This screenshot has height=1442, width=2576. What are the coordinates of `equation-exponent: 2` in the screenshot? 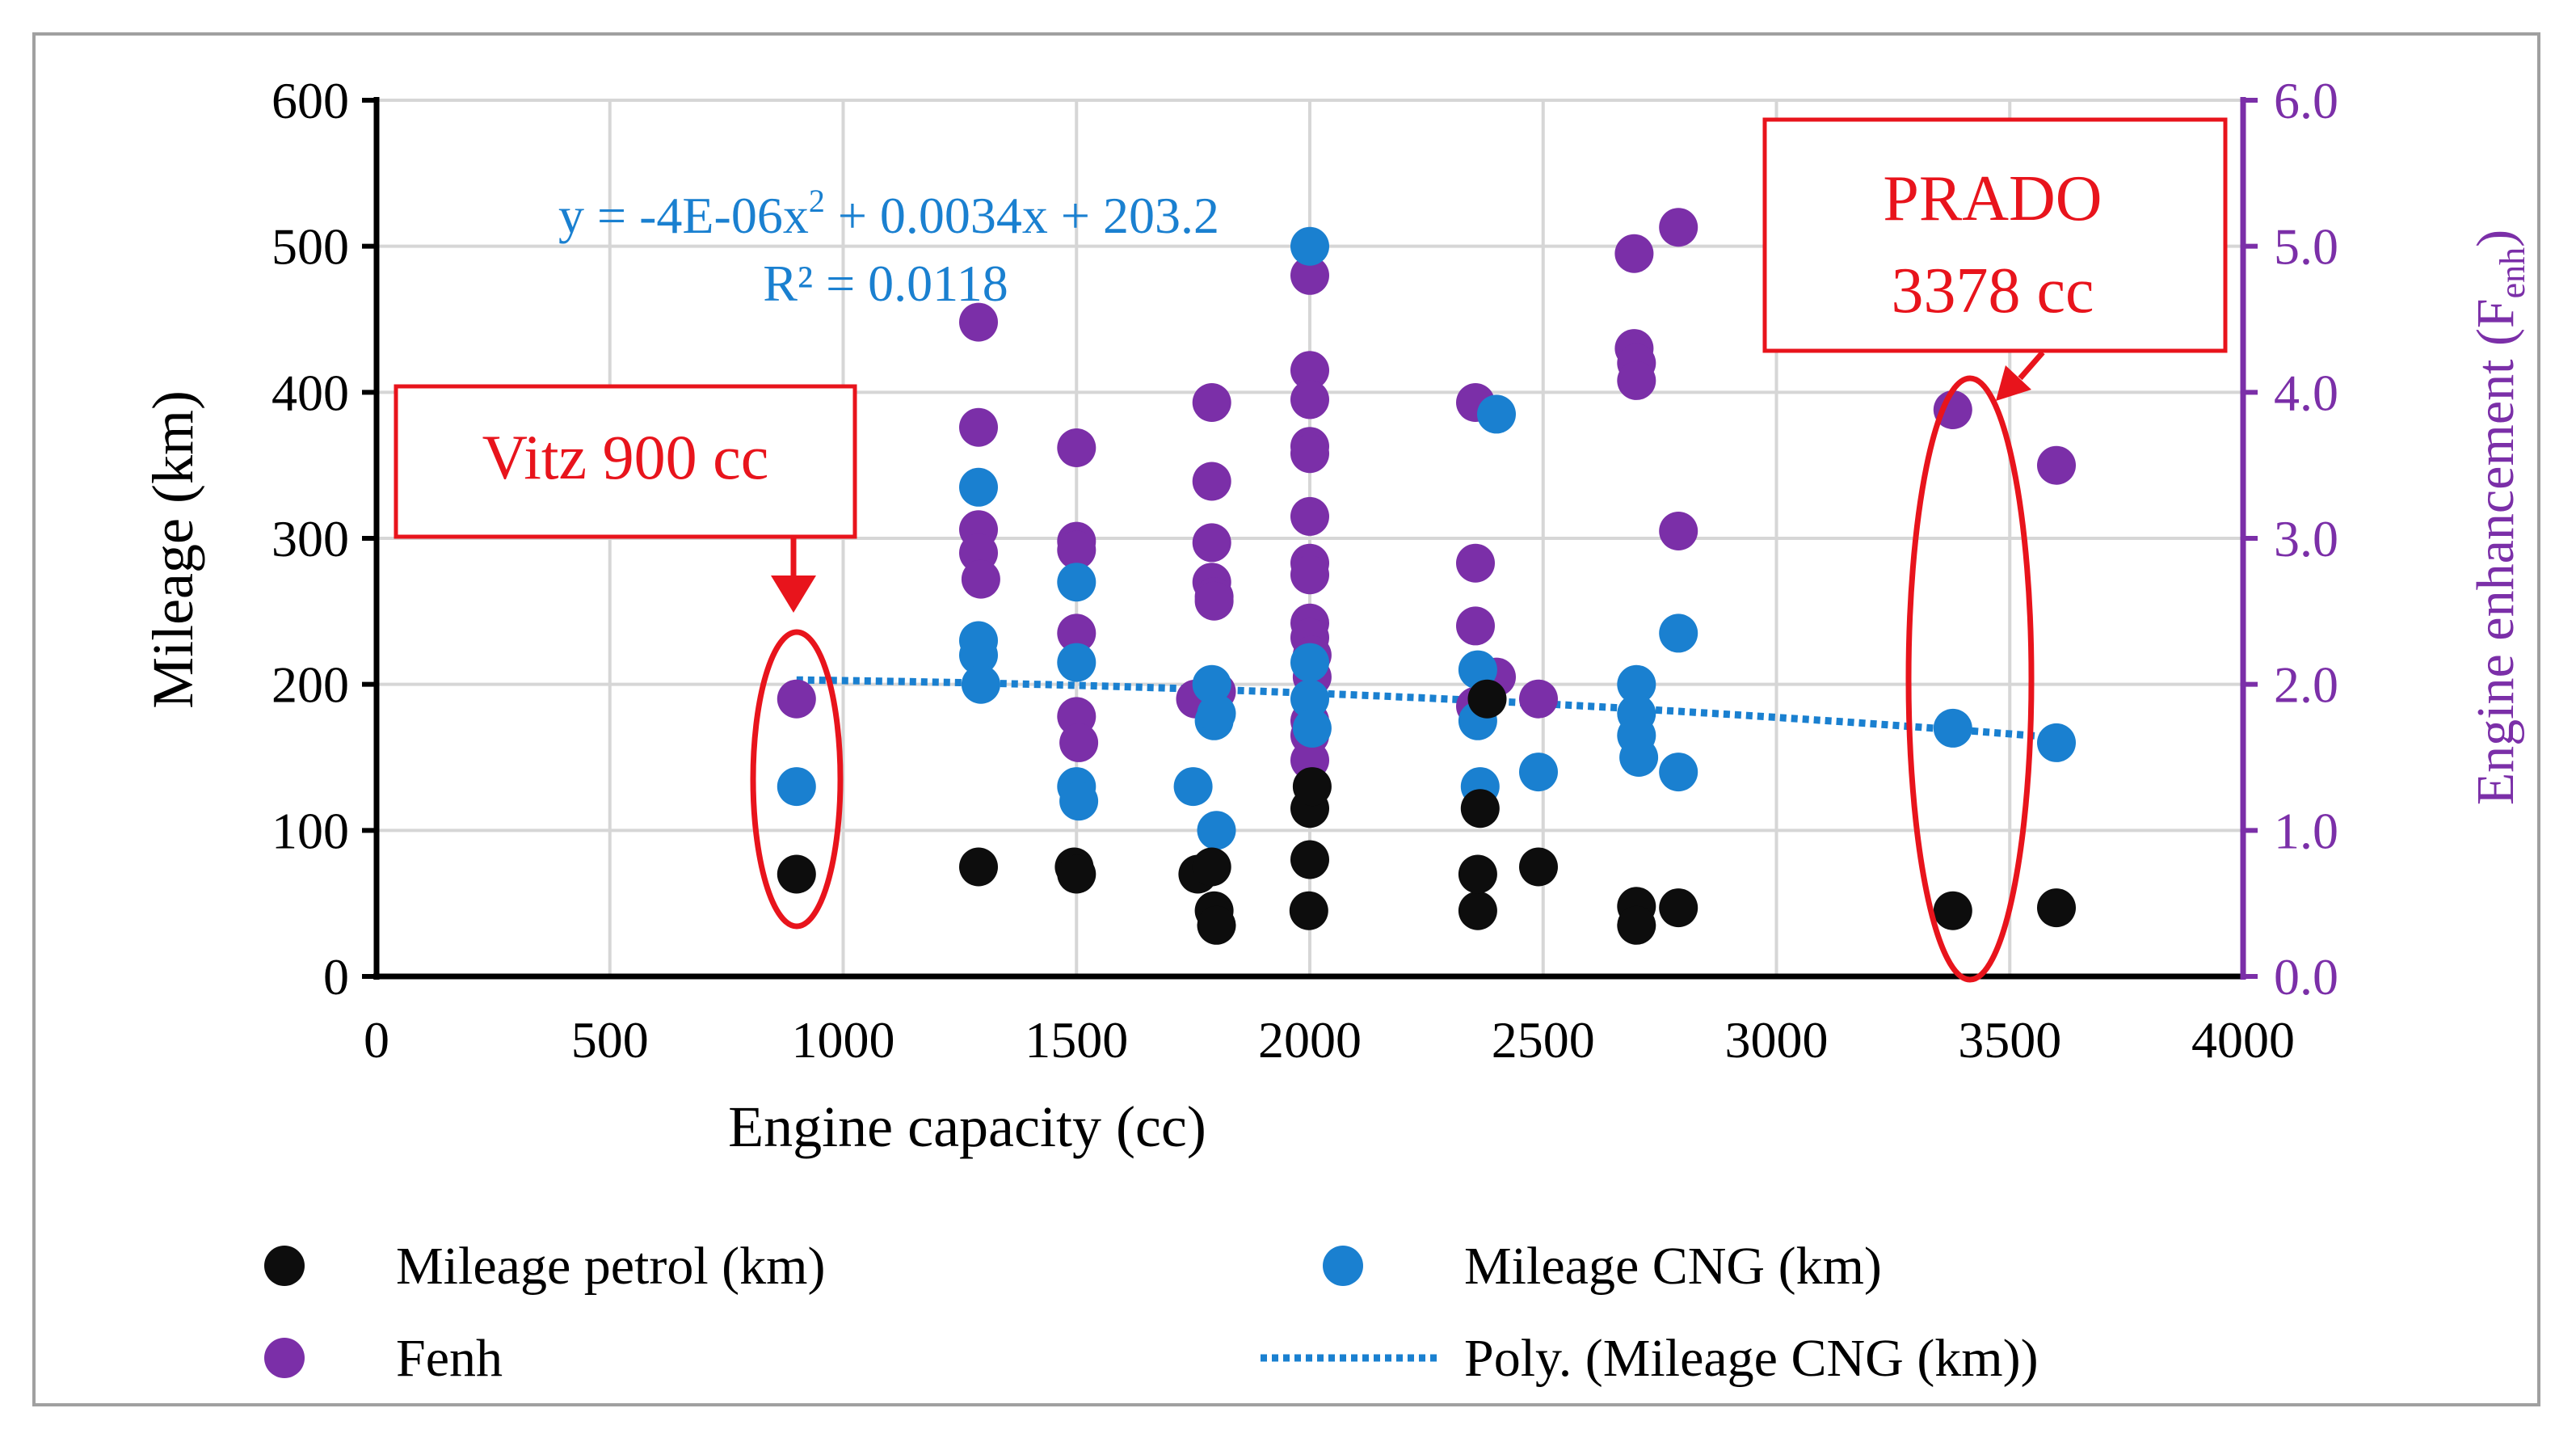 It's located at (817, 201).